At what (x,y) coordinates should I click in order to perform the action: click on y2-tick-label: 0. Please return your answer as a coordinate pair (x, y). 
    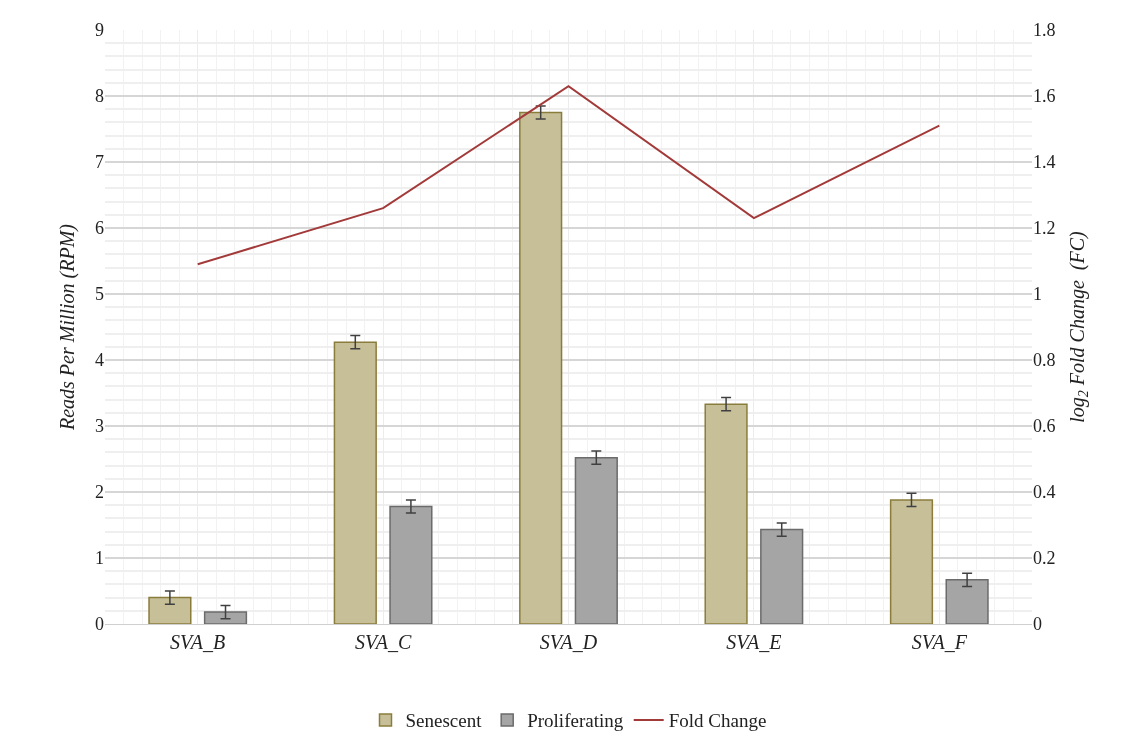
    Looking at the image, I should click on (1037, 624).